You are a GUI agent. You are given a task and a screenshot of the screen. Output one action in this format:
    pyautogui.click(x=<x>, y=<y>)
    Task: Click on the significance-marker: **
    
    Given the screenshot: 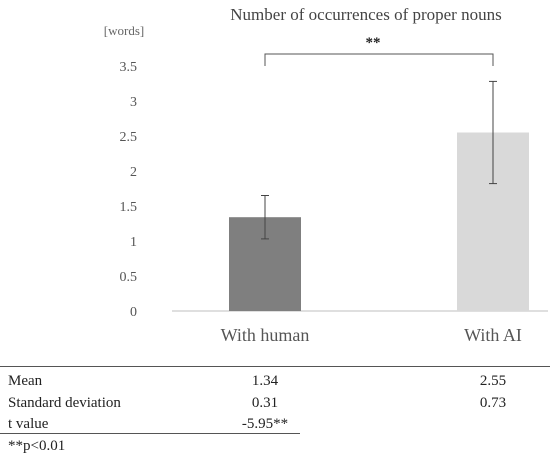 What is the action you would take?
    pyautogui.click(x=373, y=43)
    